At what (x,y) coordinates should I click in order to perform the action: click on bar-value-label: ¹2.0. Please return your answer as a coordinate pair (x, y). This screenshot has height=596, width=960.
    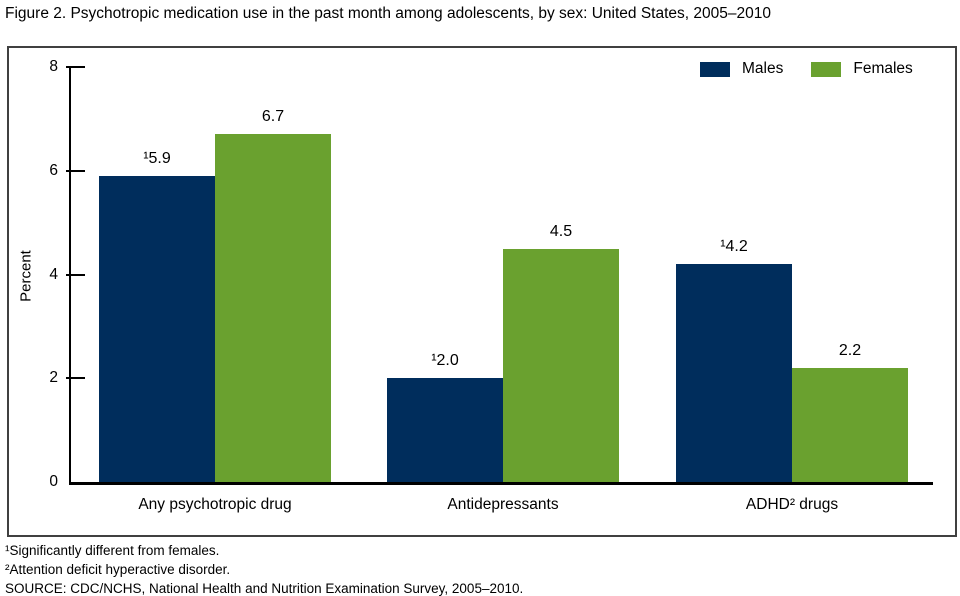
    Looking at the image, I should click on (445, 361).